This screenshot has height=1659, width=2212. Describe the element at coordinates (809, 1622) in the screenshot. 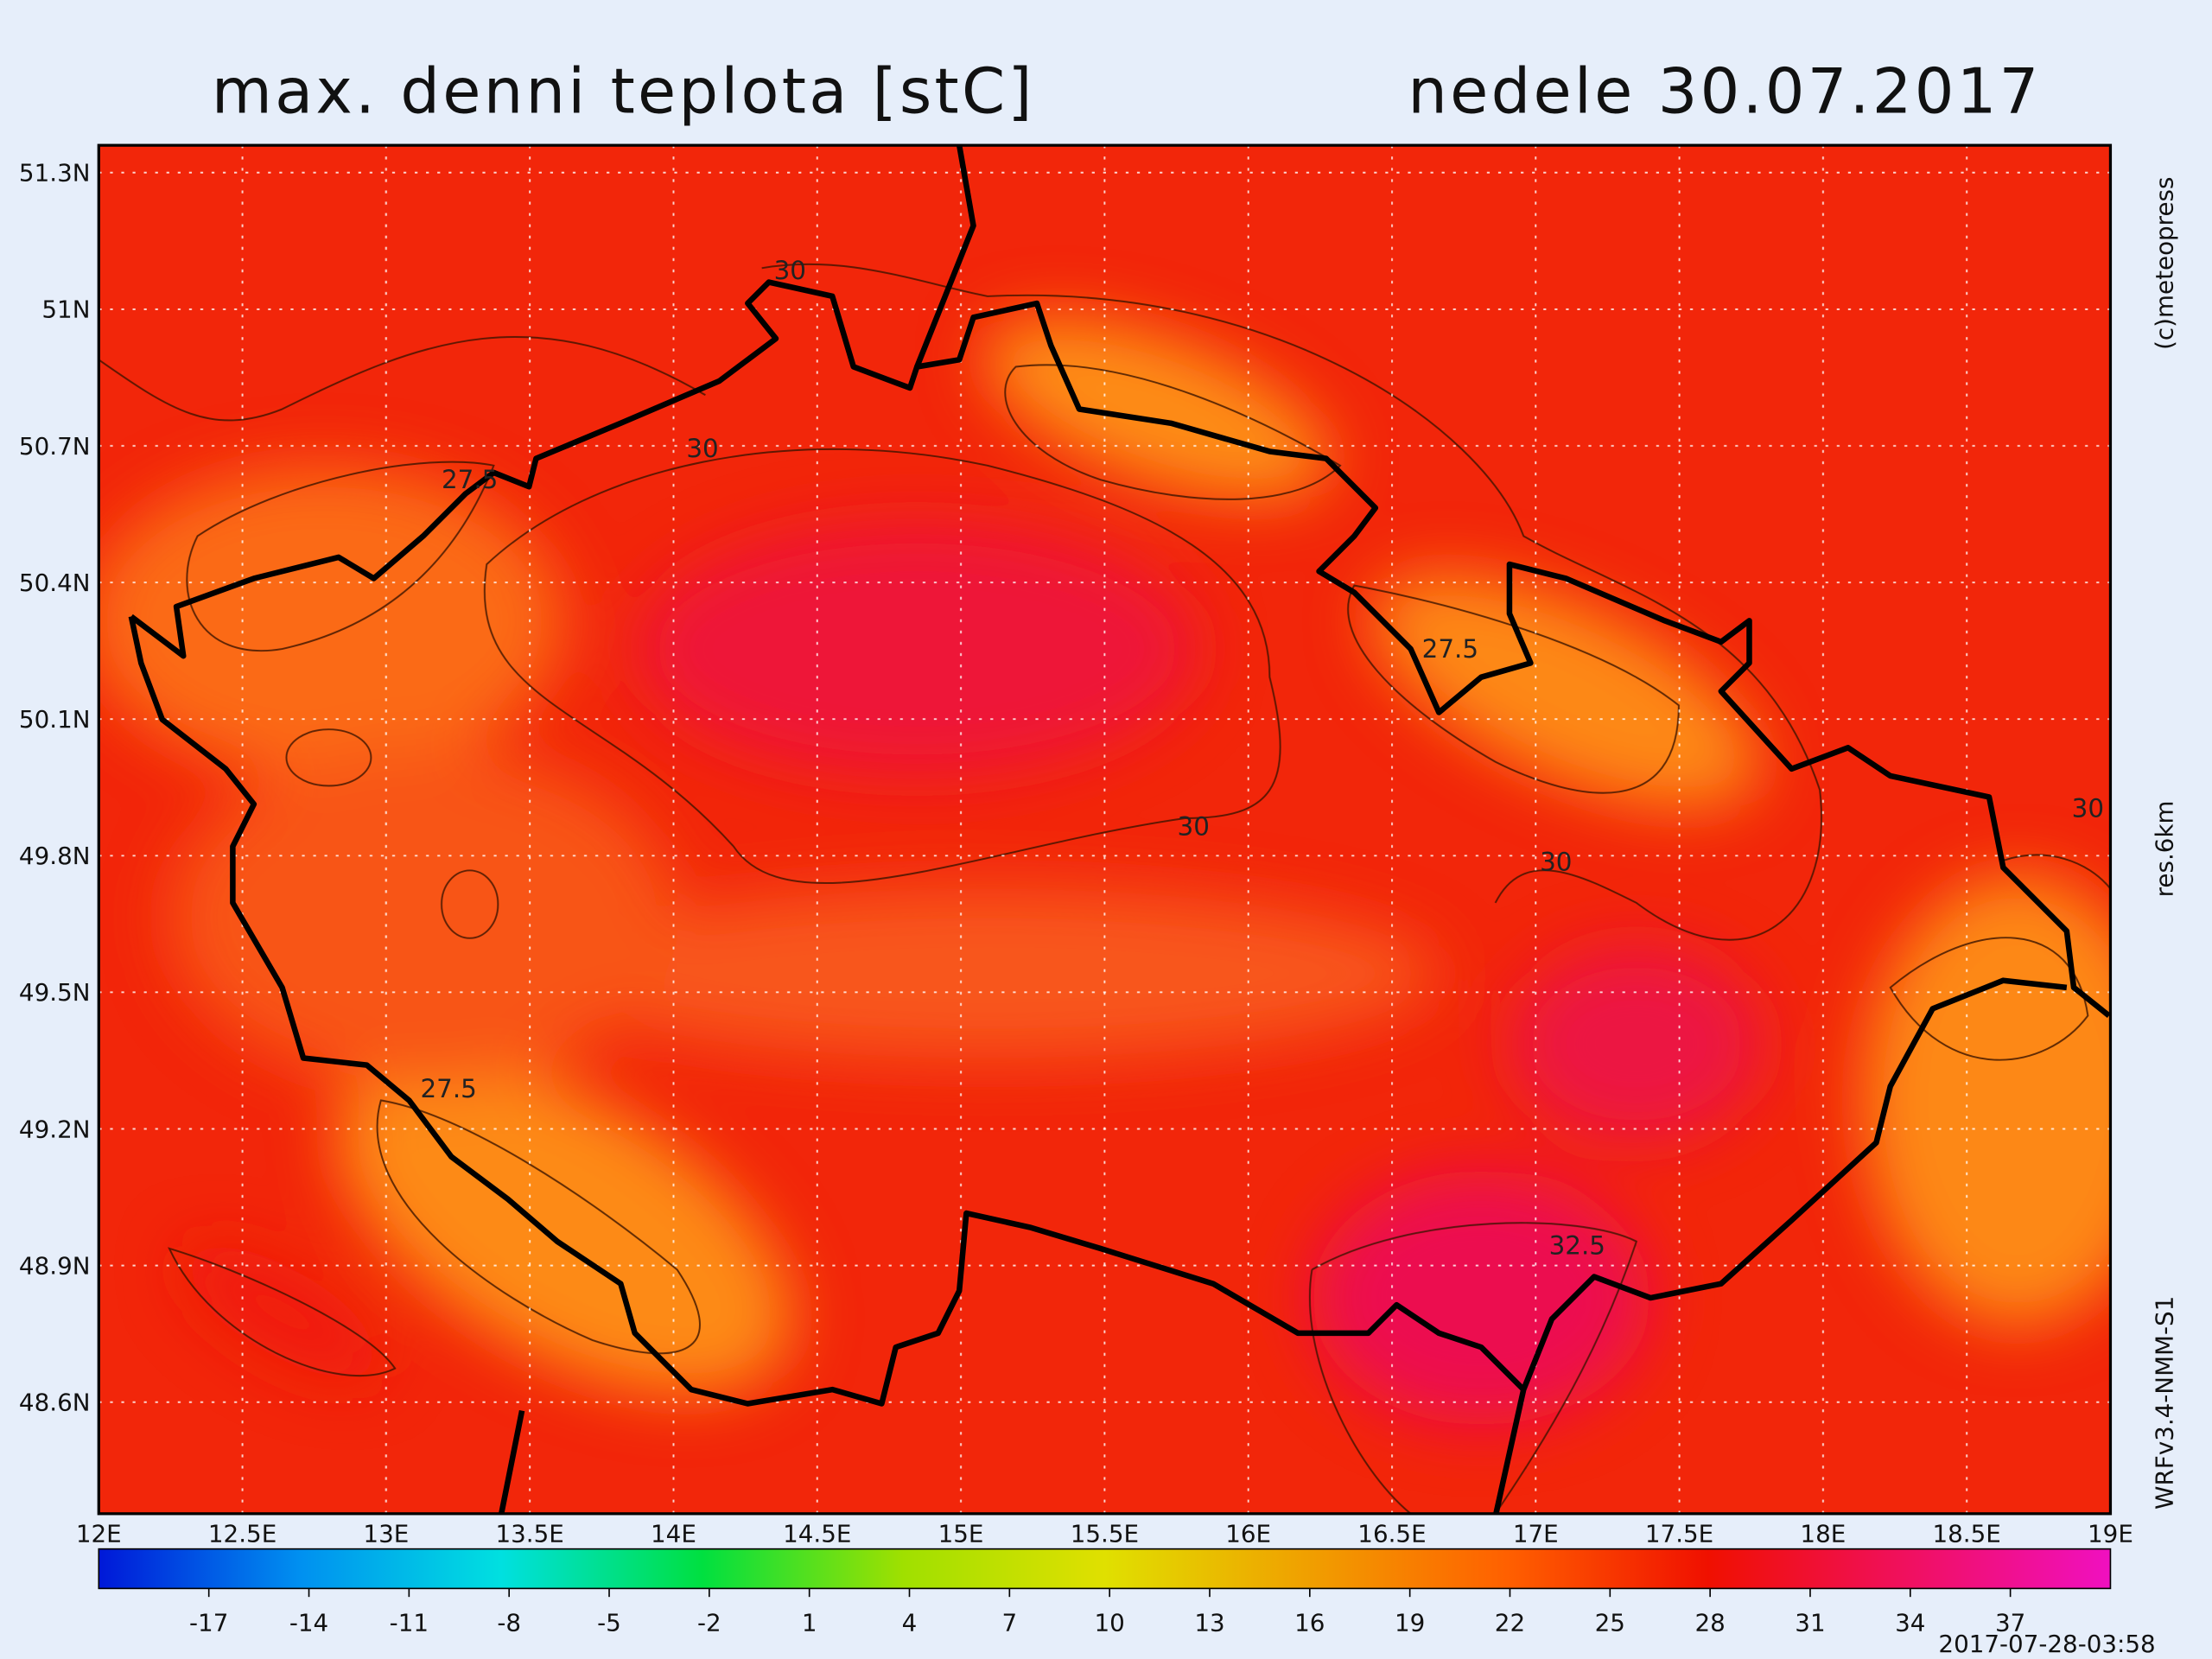

I see `colorbar-label: 1` at that location.